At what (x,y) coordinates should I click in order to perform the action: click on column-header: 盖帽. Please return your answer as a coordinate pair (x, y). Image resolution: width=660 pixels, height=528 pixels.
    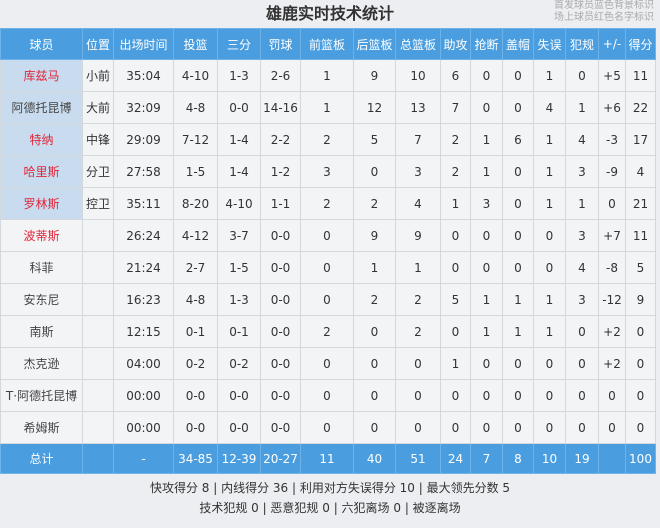
    Looking at the image, I should click on (518, 44).